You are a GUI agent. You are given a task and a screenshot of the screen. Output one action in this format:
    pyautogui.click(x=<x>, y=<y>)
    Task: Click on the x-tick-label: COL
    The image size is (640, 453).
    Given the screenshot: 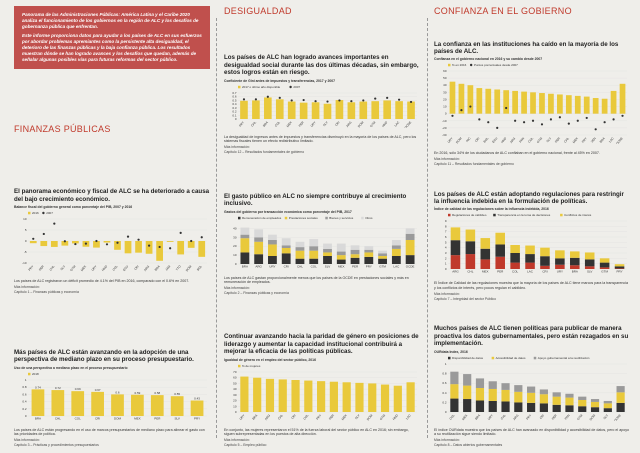 What is the action you would take?
    pyautogui.click(x=277, y=124)
    